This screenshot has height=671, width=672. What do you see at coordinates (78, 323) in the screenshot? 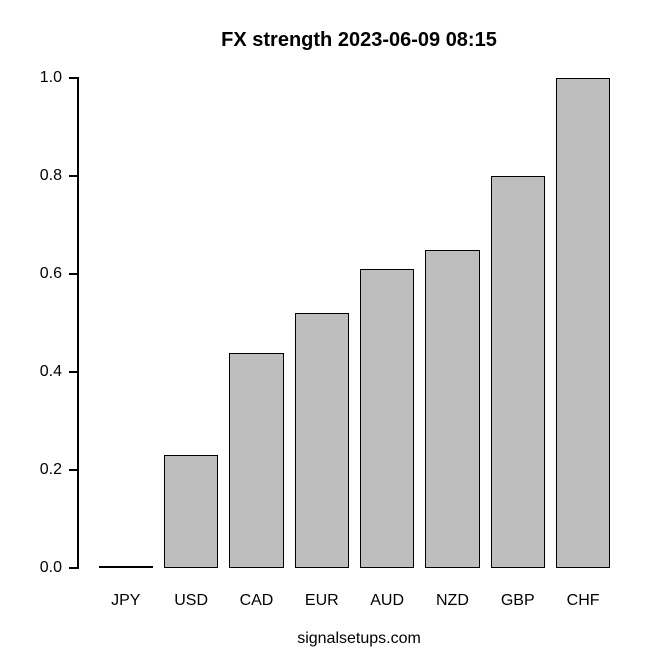
I see `y-axis-line` at bounding box center [78, 323].